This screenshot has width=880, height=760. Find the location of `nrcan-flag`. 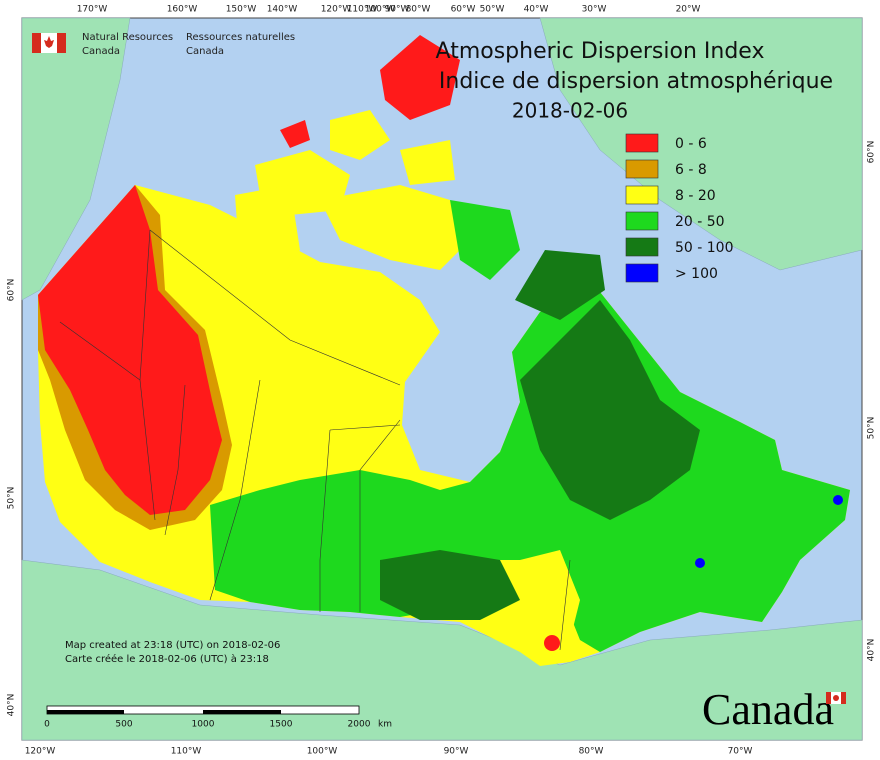

nrcan-flag is located at coordinates (49, 43).